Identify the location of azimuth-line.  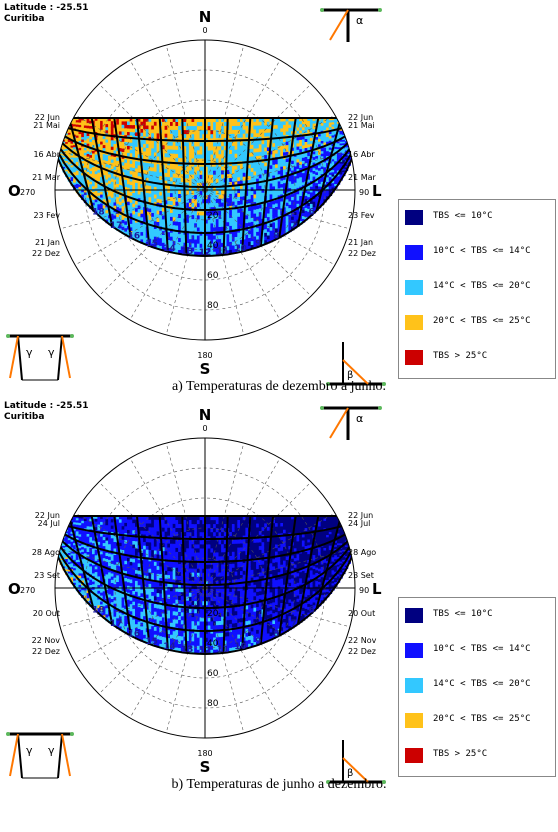
(270, 227).